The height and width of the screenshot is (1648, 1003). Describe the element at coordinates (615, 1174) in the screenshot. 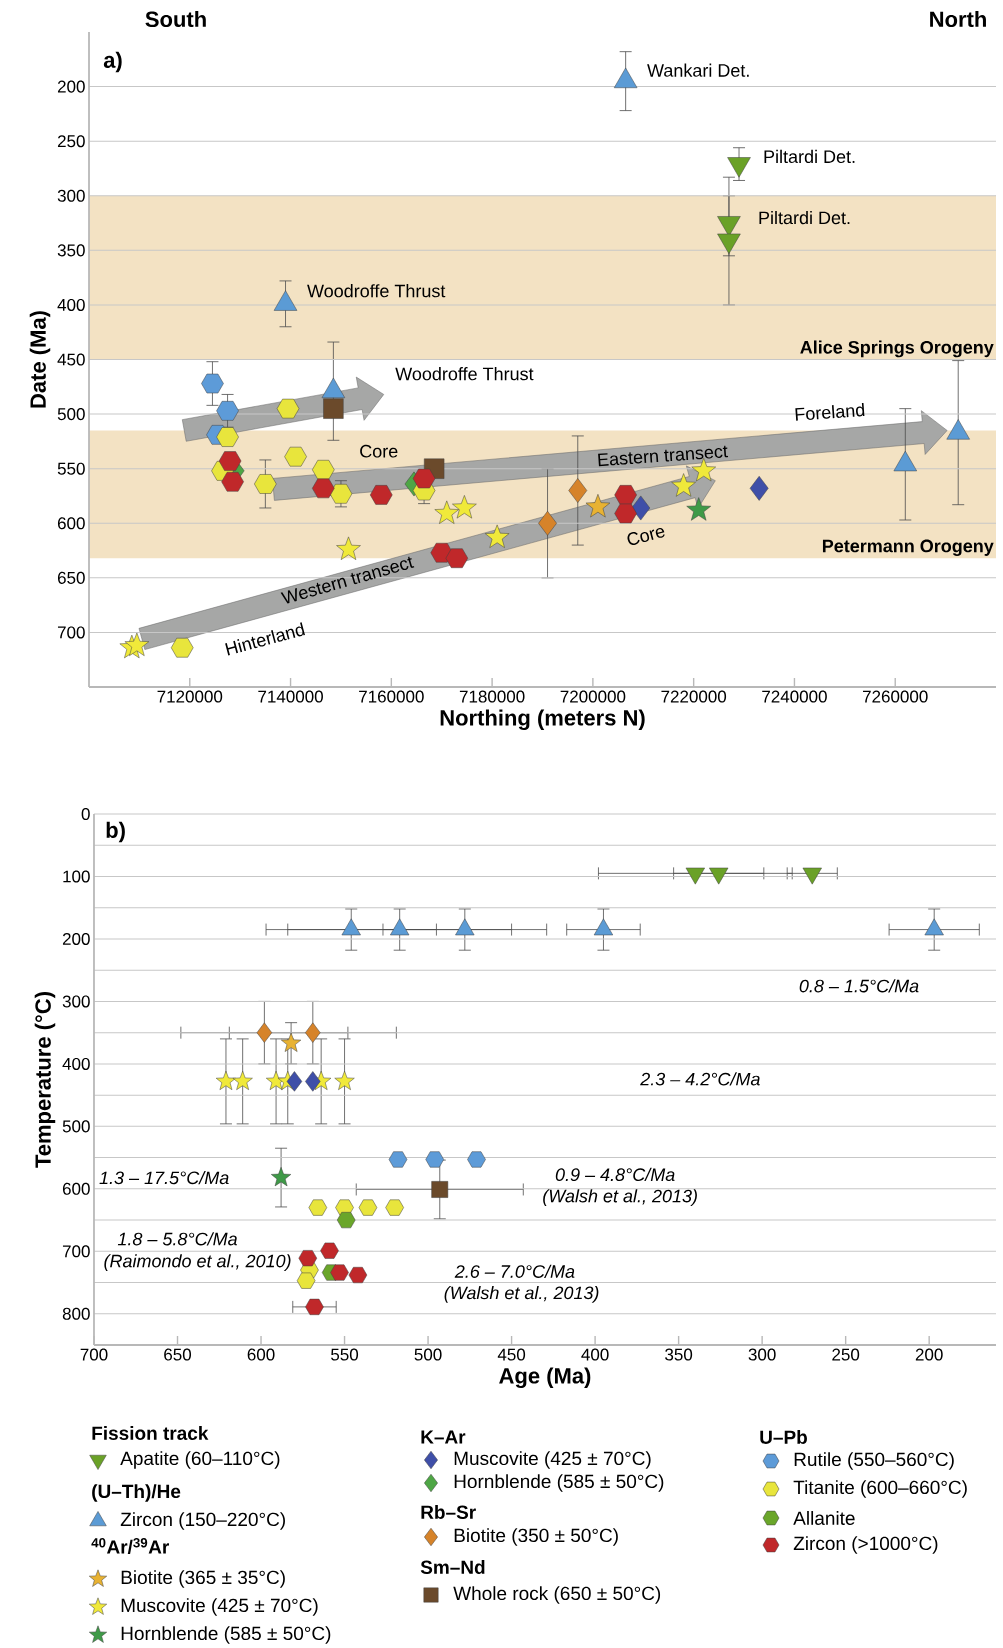

I see `annotation: 0.9 – 4.8°C/Ma` at that location.